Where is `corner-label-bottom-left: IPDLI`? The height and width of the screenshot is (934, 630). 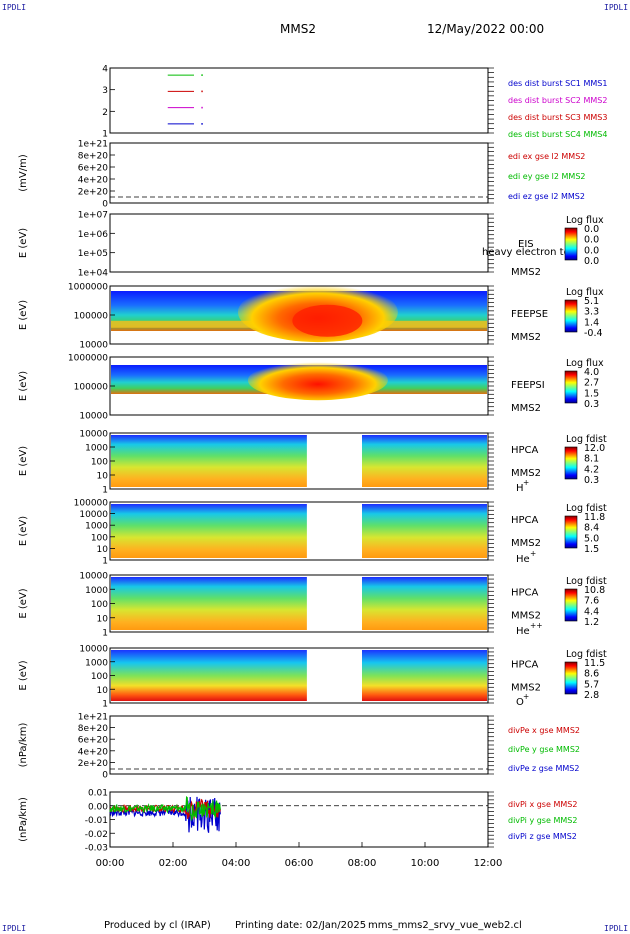 corner-label-bottom-left: IPDLI is located at coordinates (14, 928).